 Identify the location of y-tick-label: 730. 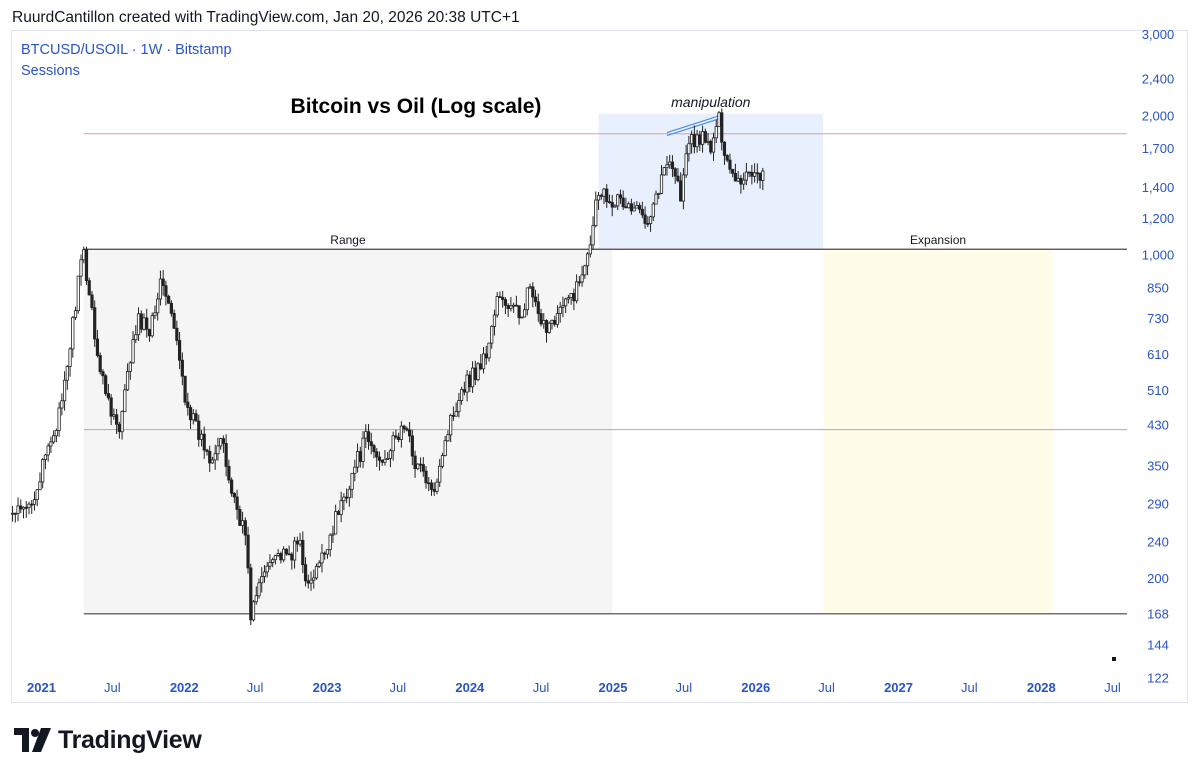
(1158, 318).